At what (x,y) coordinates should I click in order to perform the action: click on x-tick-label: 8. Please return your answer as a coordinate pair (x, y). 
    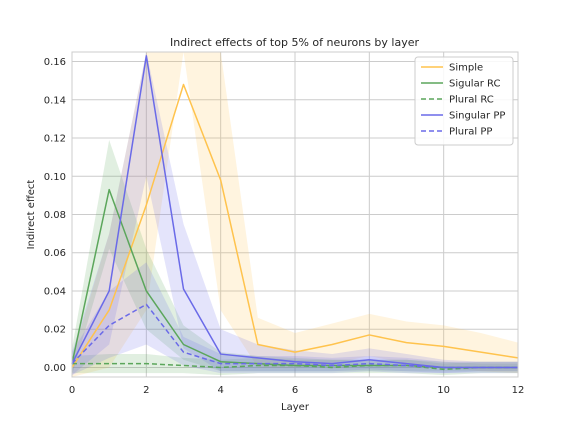
    Looking at the image, I should click on (369, 390).